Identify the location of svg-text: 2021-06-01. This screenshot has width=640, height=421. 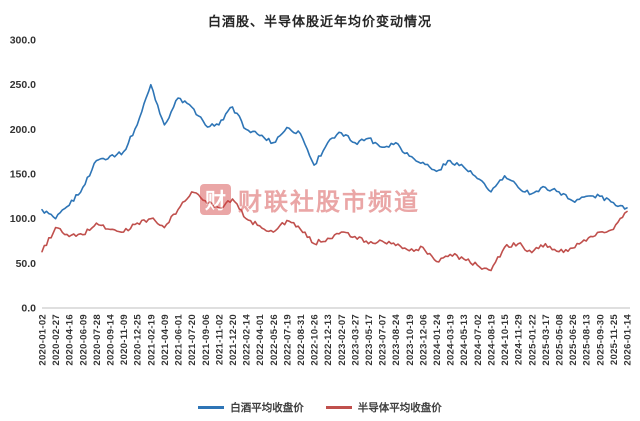
(179, 340).